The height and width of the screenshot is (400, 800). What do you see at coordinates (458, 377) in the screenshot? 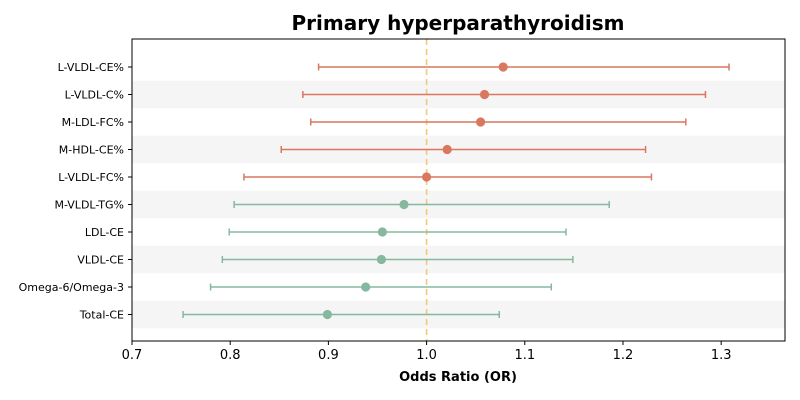
I see `x-axis-label: Odds Ratio (OR)` at bounding box center [458, 377].